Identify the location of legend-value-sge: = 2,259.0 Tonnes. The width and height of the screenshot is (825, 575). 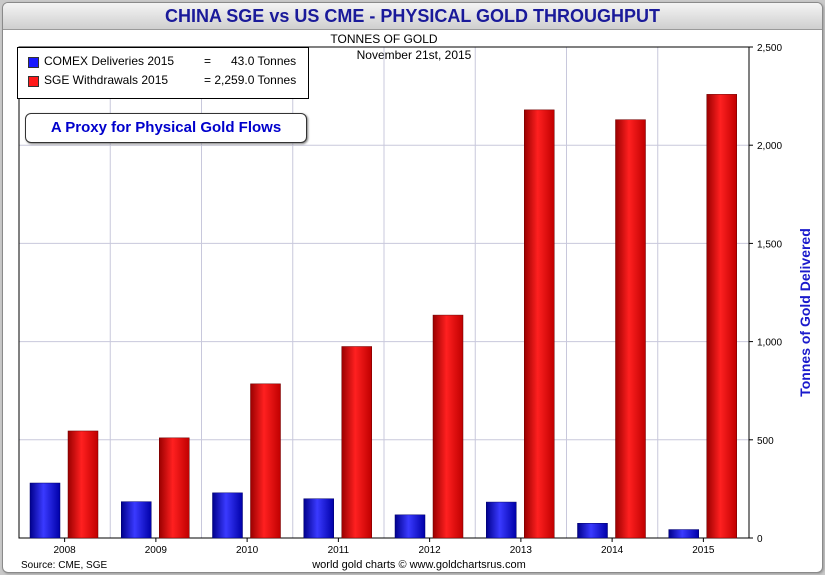
(250, 80).